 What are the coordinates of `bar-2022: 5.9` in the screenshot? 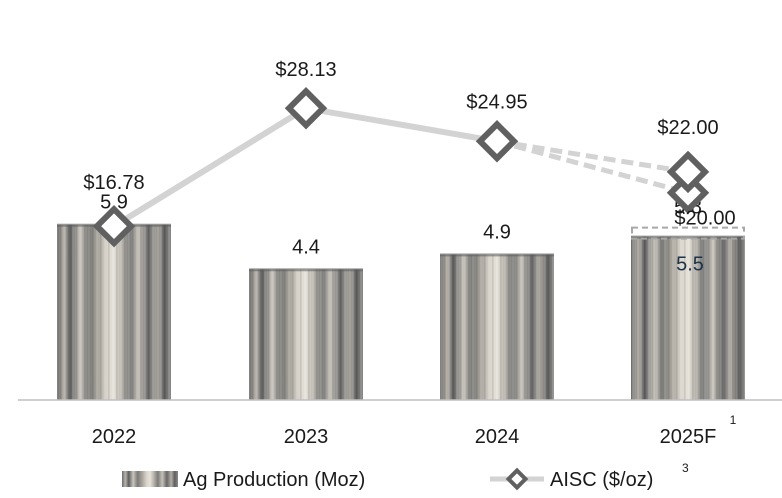 It's located at (114, 296).